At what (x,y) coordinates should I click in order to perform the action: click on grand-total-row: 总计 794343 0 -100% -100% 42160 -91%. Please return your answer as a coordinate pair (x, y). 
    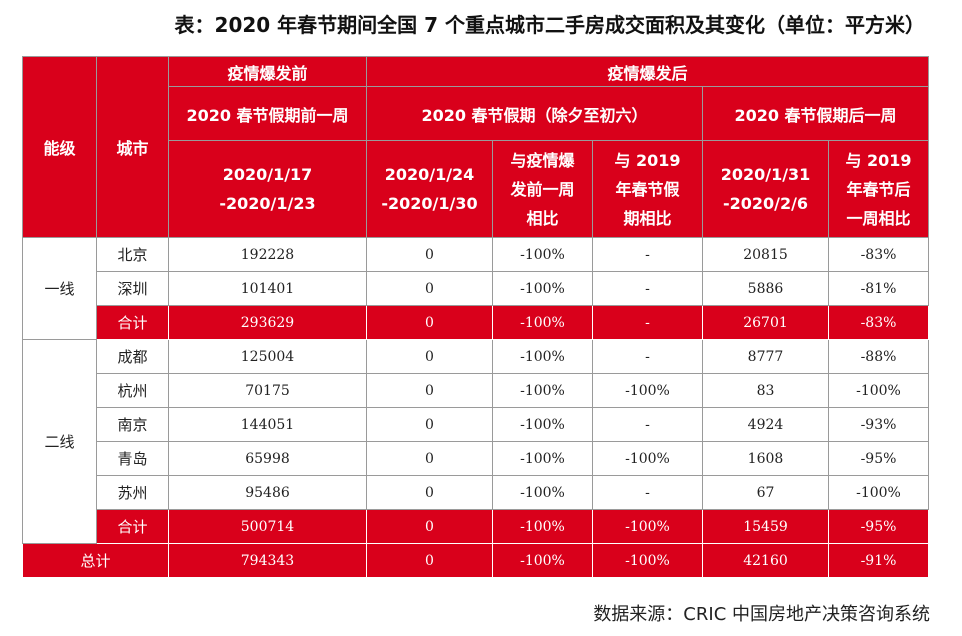
    Looking at the image, I should click on (475, 560).